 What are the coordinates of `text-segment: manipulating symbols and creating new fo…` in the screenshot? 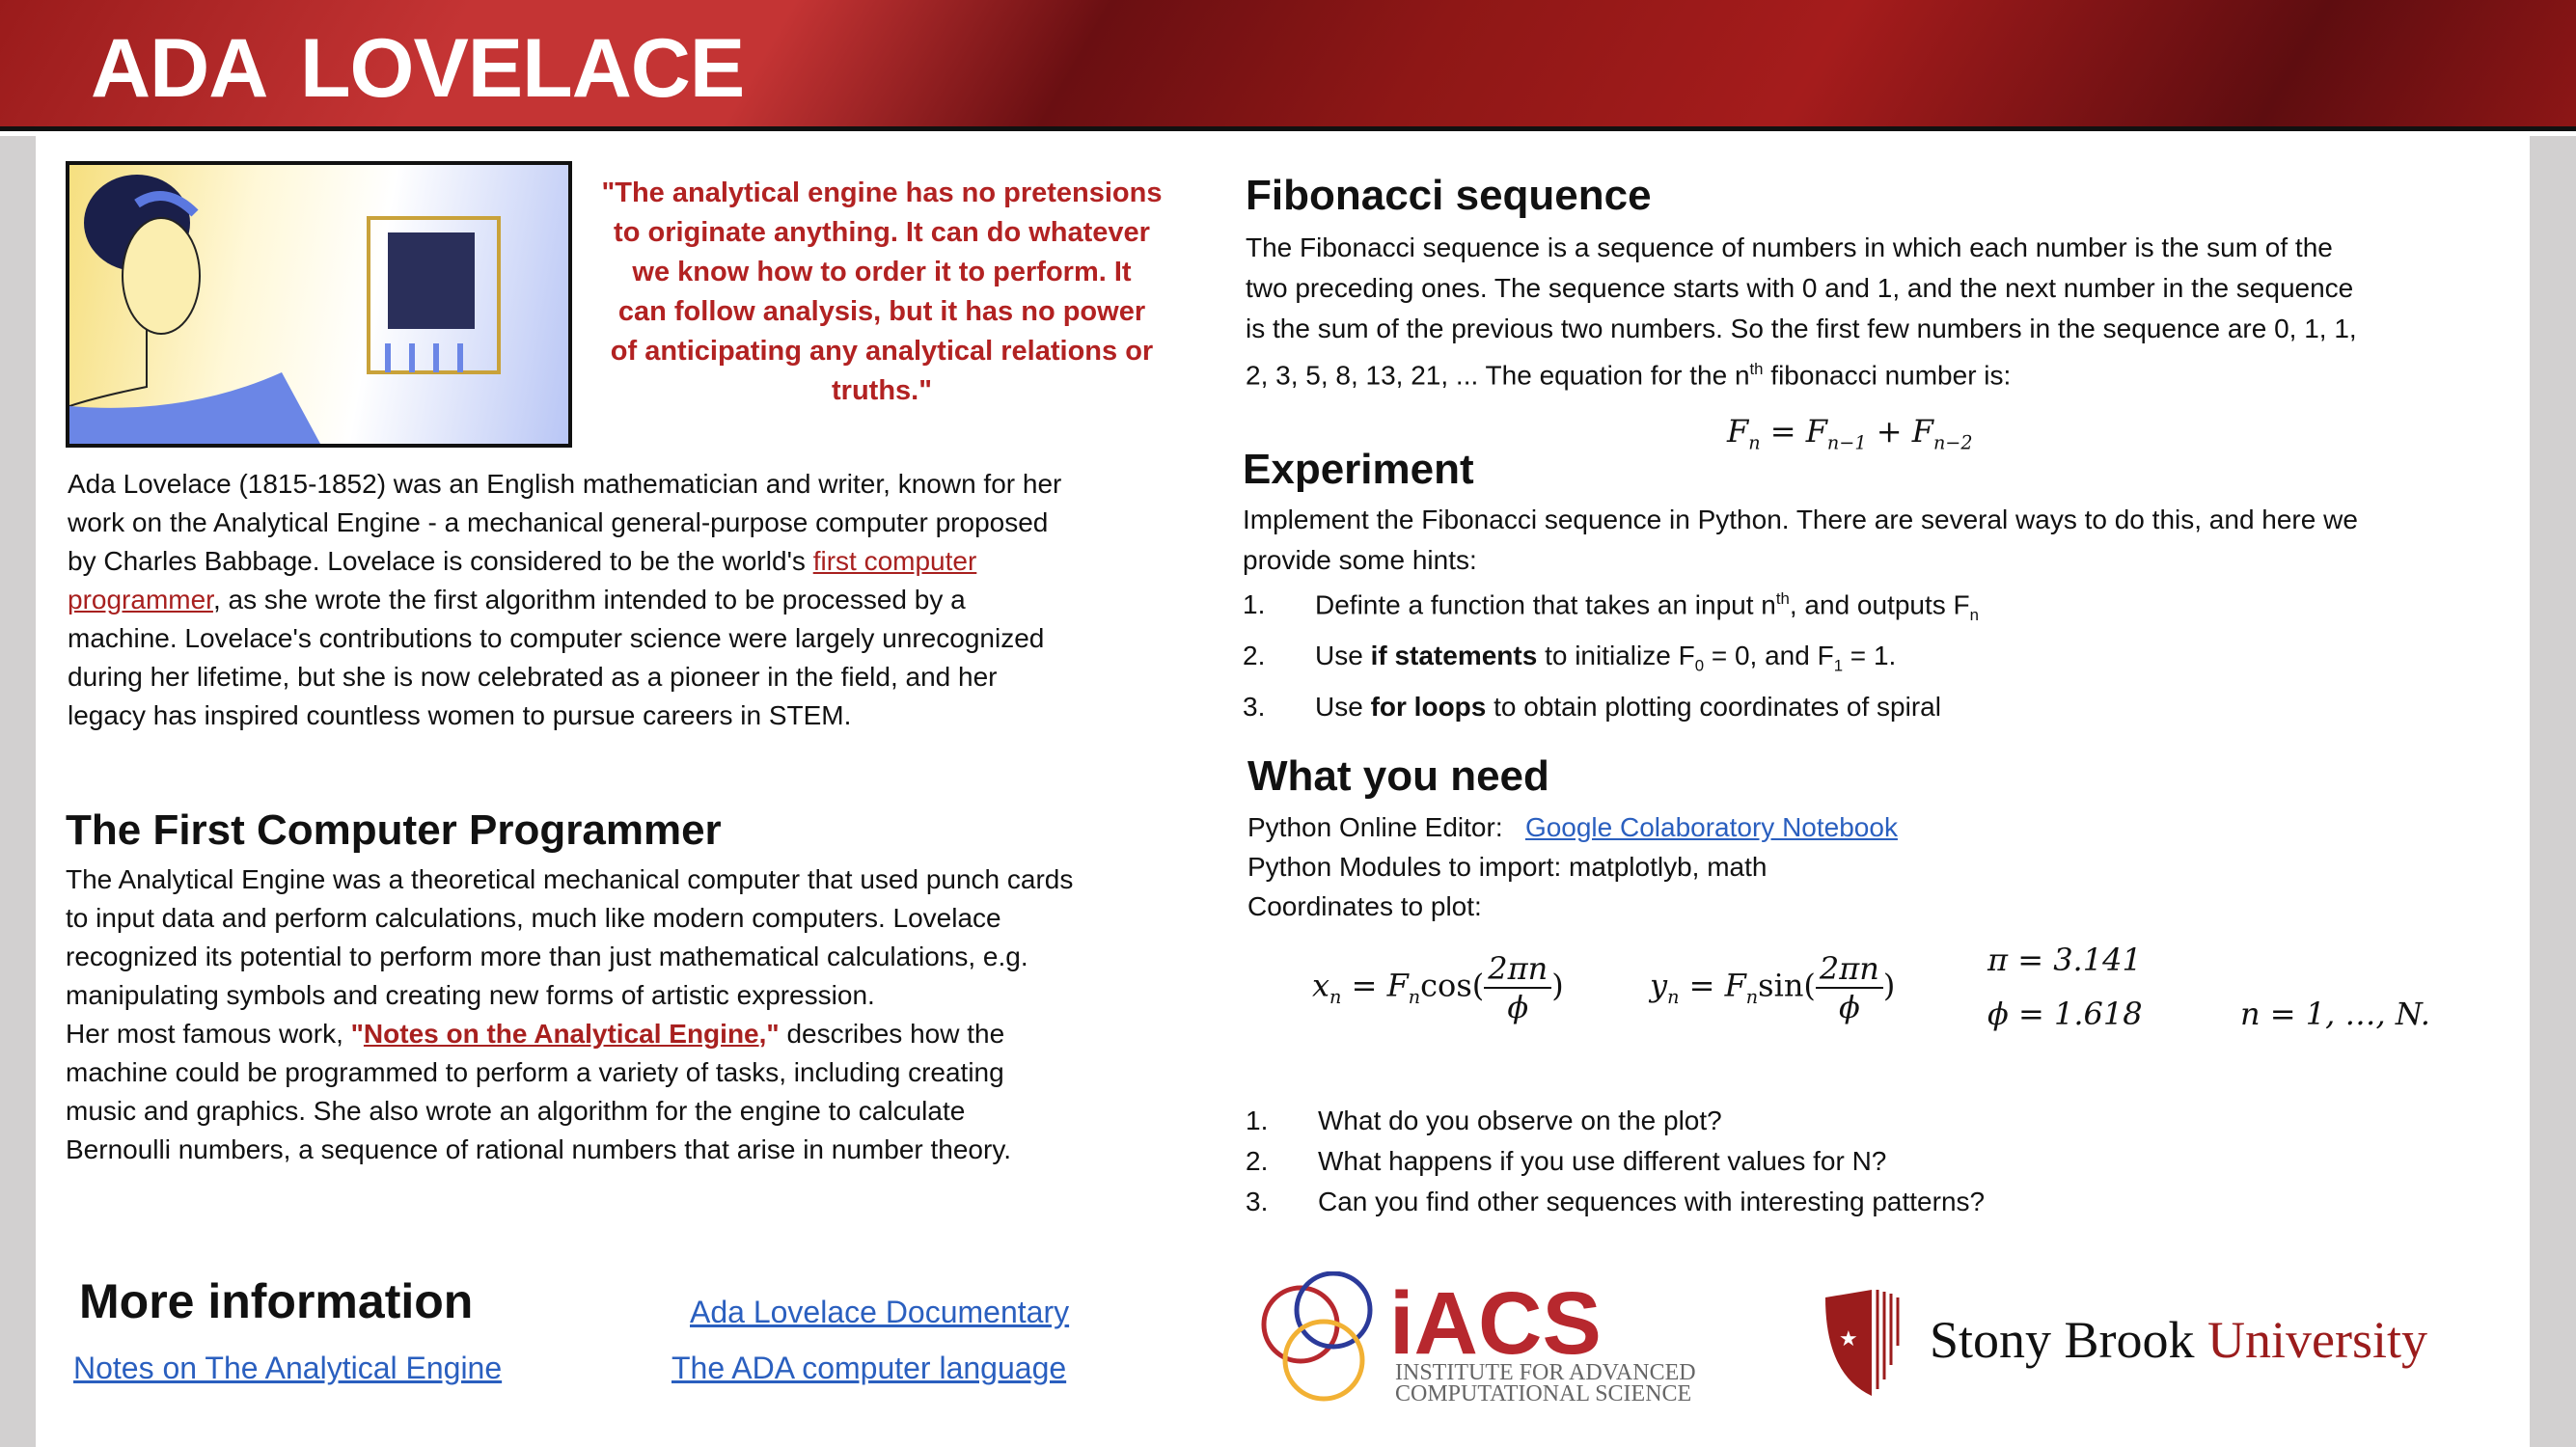 It's located at (471, 995).